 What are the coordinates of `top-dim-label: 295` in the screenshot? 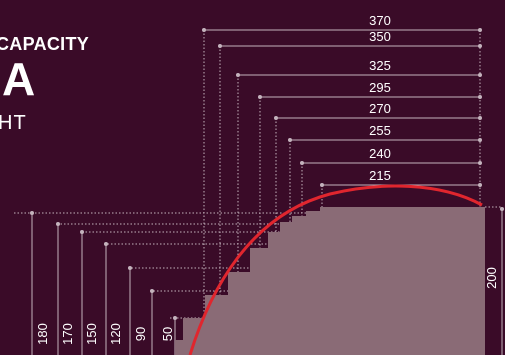 It's located at (380, 87).